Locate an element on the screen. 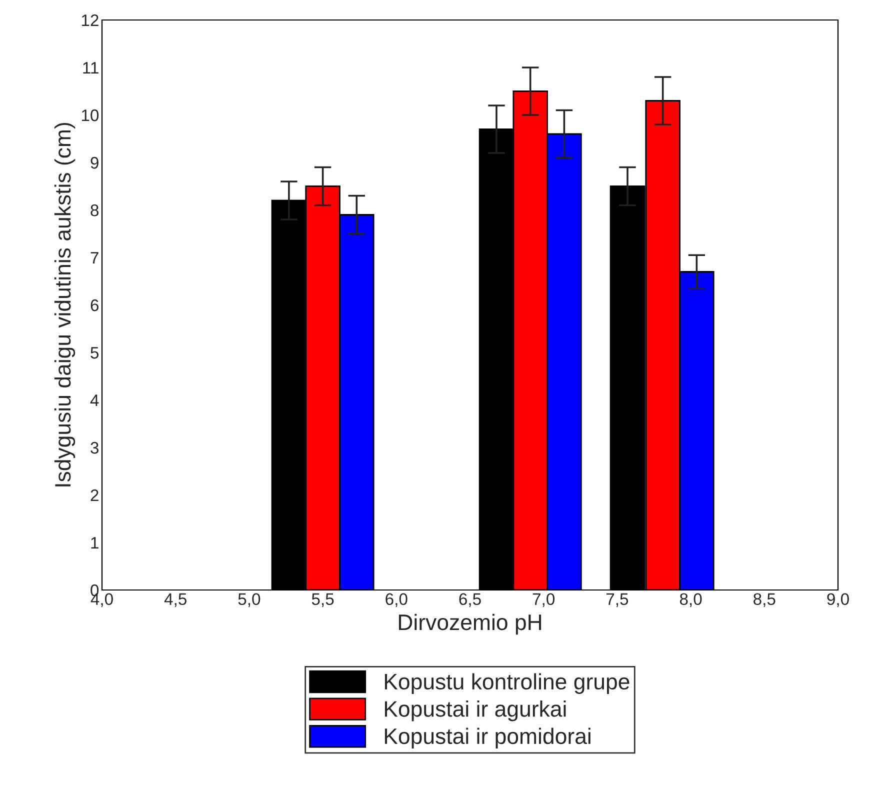 The height and width of the screenshot is (789, 887). x-tick-label: 8,0 is located at coordinates (691, 600).